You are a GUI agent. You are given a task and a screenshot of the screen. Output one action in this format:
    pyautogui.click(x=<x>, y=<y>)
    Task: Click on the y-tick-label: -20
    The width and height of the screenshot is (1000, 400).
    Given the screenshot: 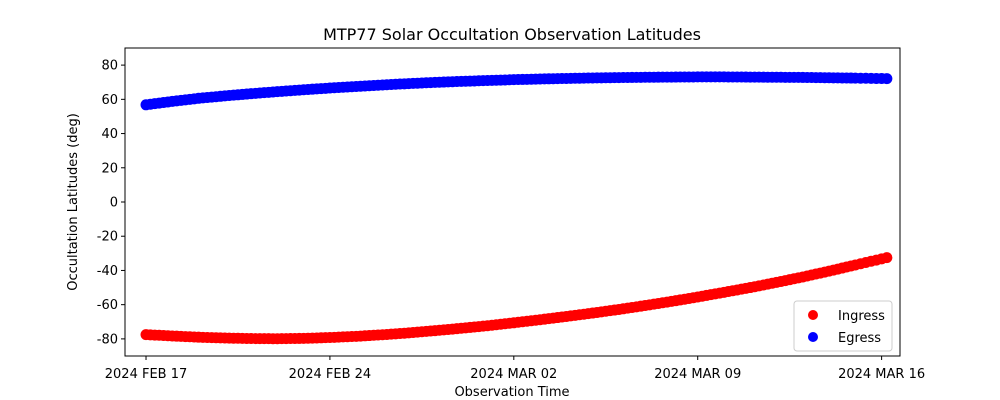 What is the action you would take?
    pyautogui.click(x=107, y=237)
    